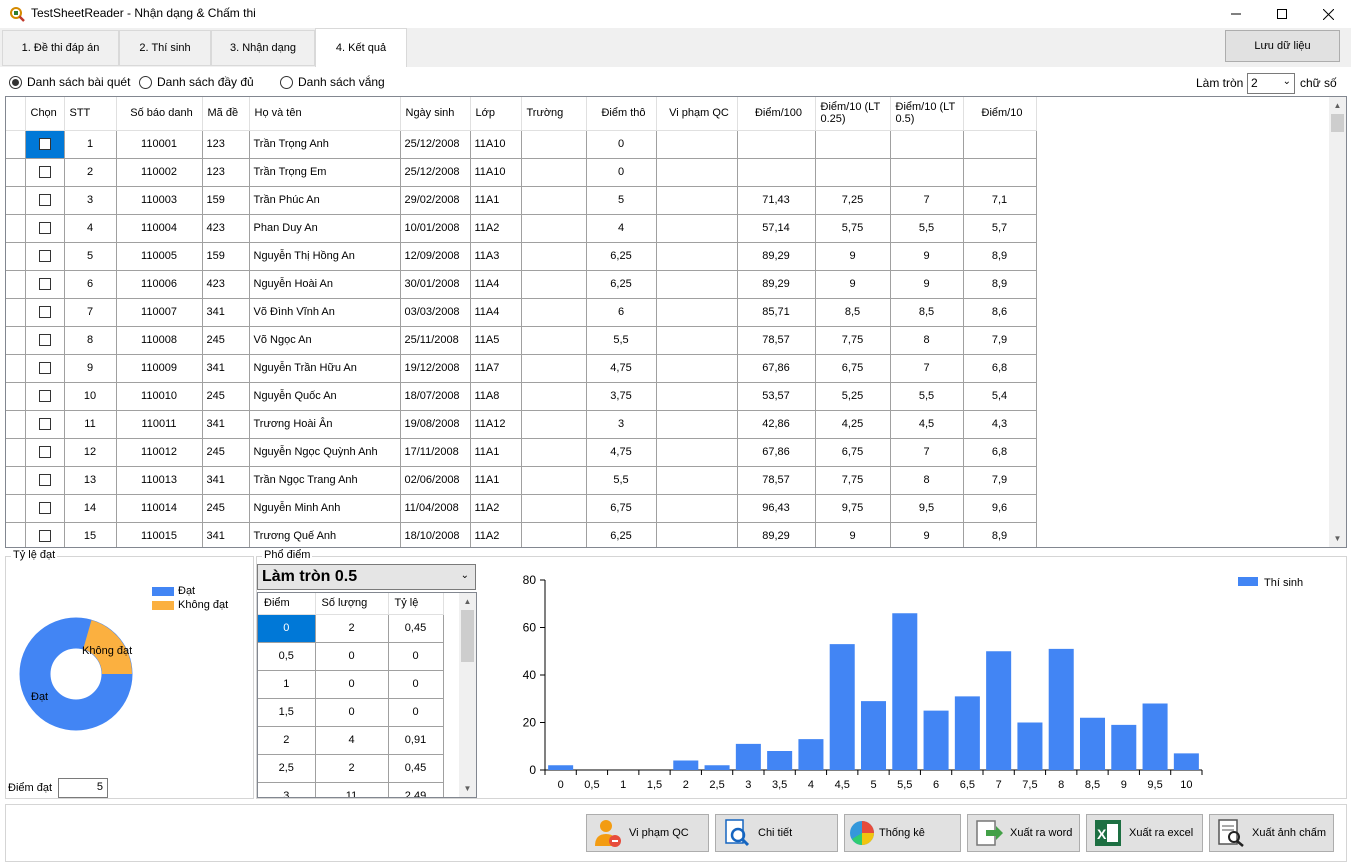  I want to click on cell-d10b: 8, so click(927, 480).